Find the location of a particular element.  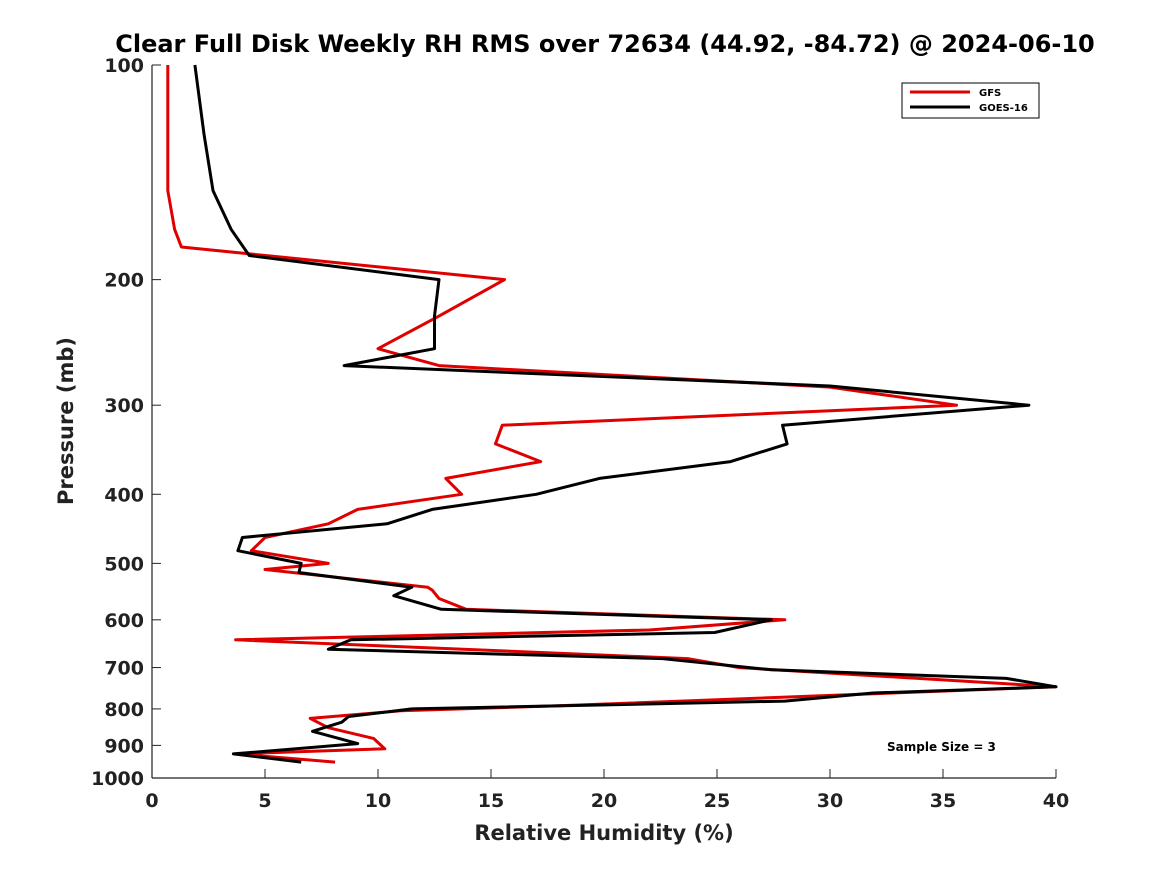

y-tick-label: 500 is located at coordinates (124, 564).